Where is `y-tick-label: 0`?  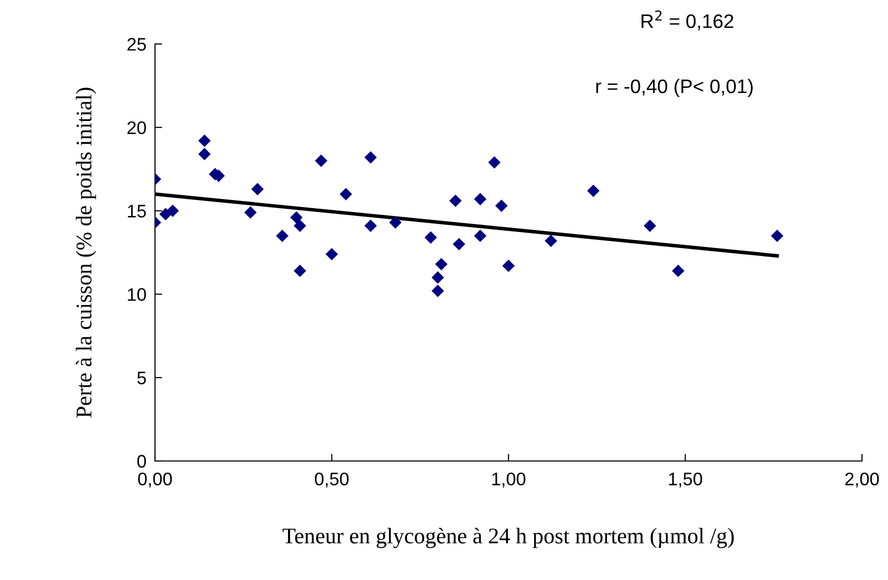 y-tick-label: 0 is located at coordinates (141, 461).